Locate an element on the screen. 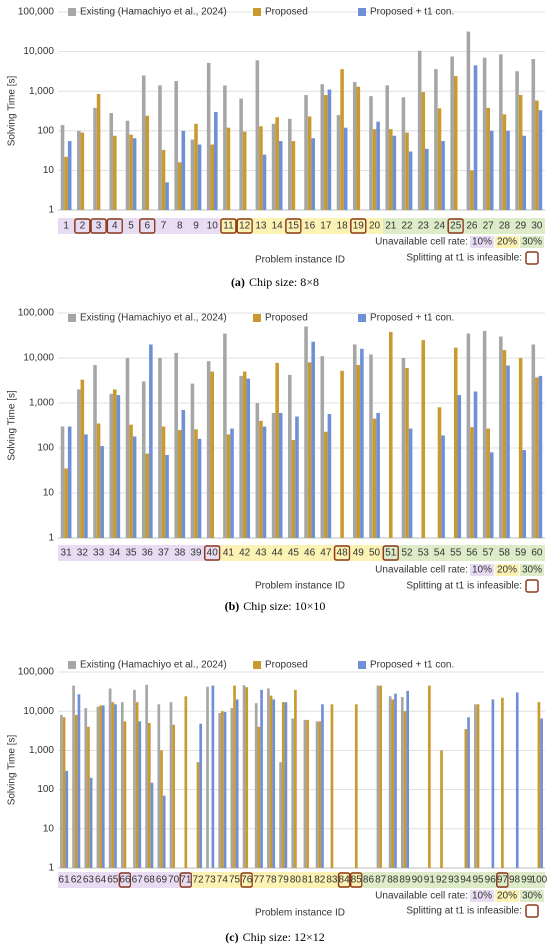  rate-label: 30% is located at coordinates (532, 242).